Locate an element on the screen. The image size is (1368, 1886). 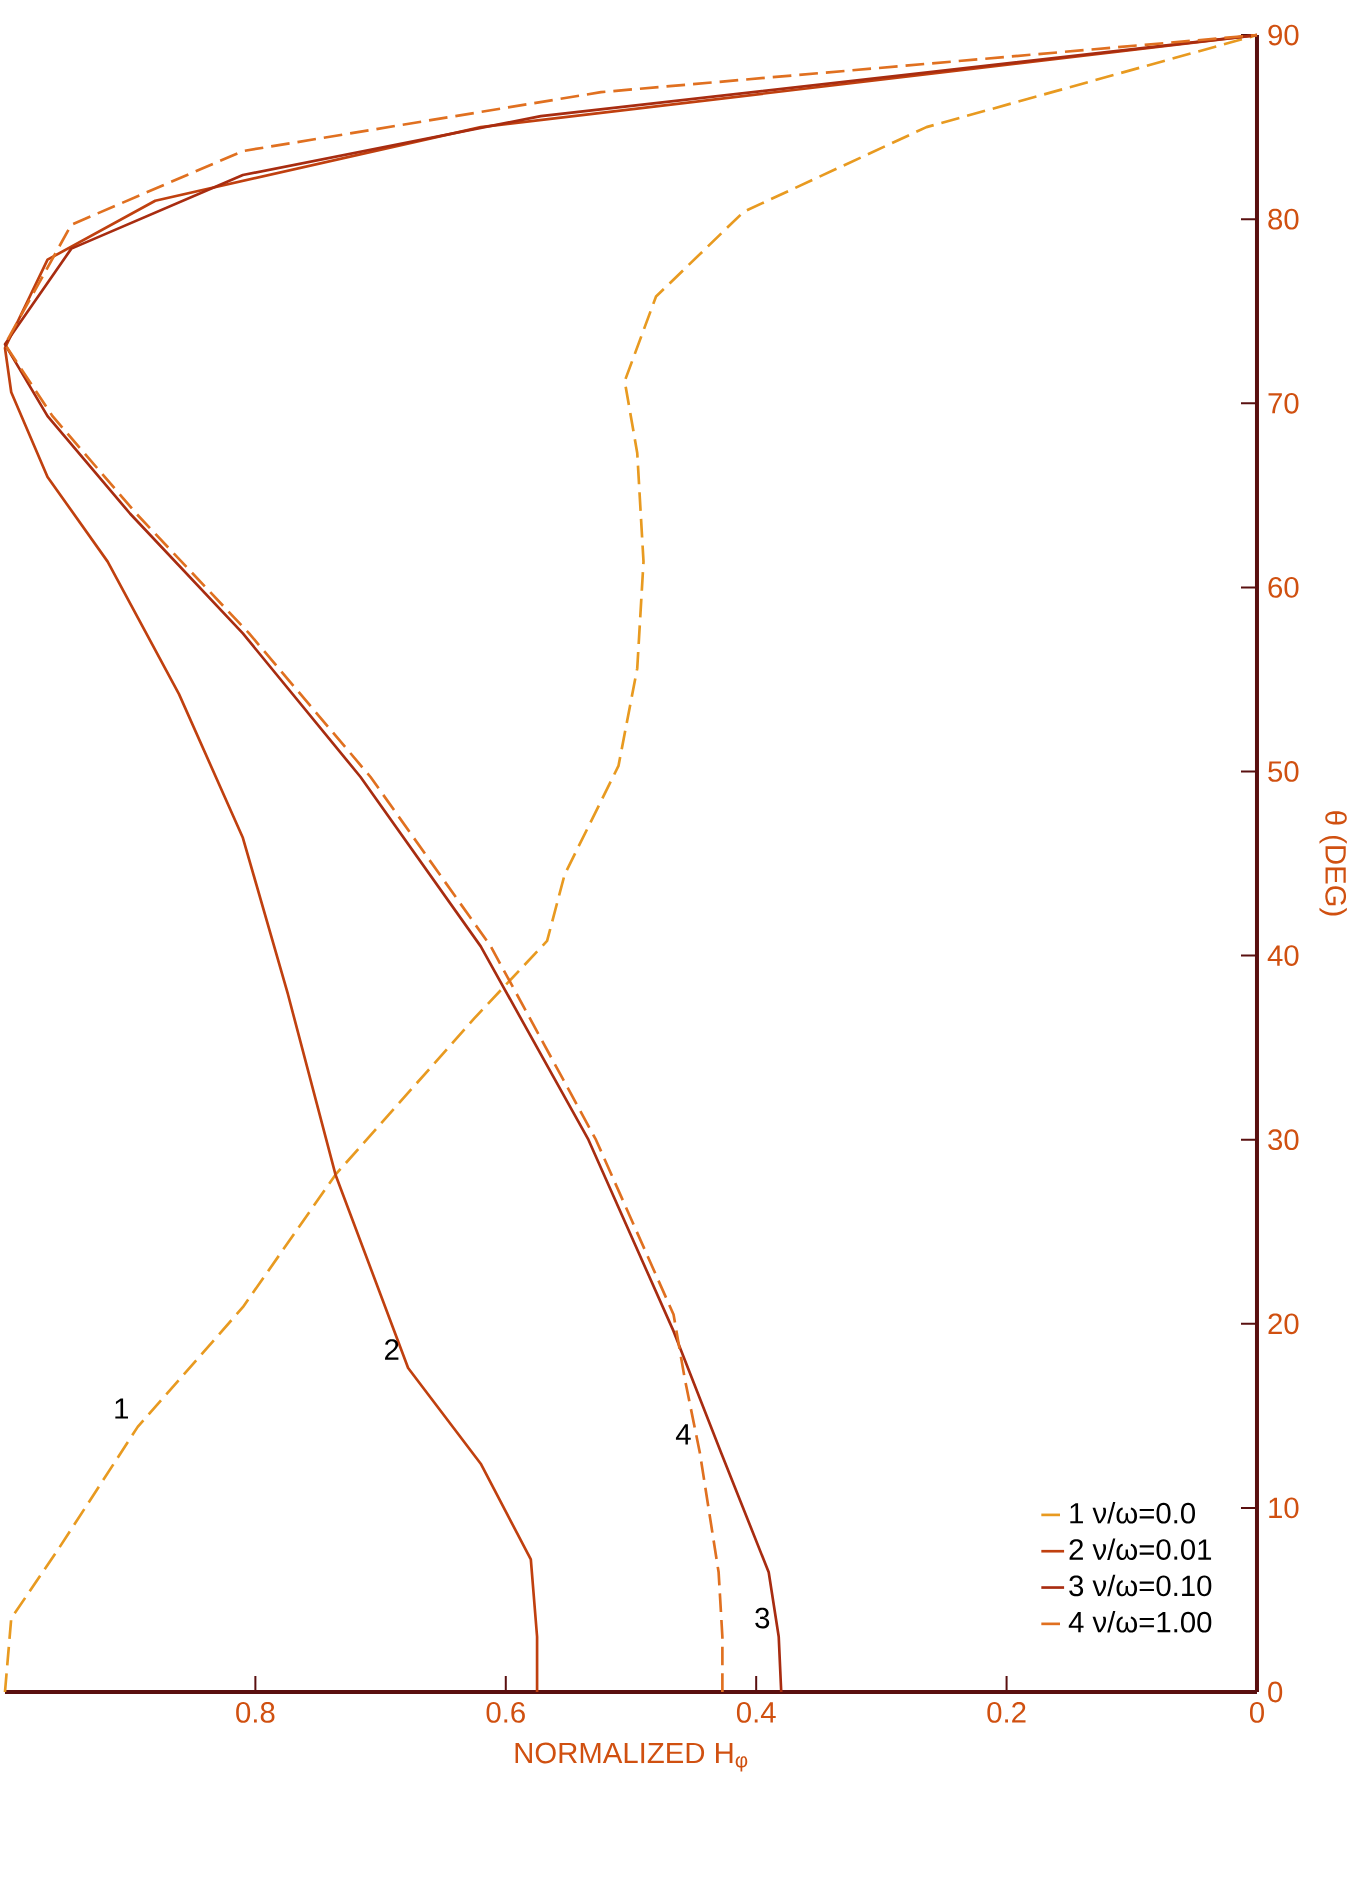
x-axis-title: NORMALIZED H$_{φ}$ is located at coordinates (631, 1757).